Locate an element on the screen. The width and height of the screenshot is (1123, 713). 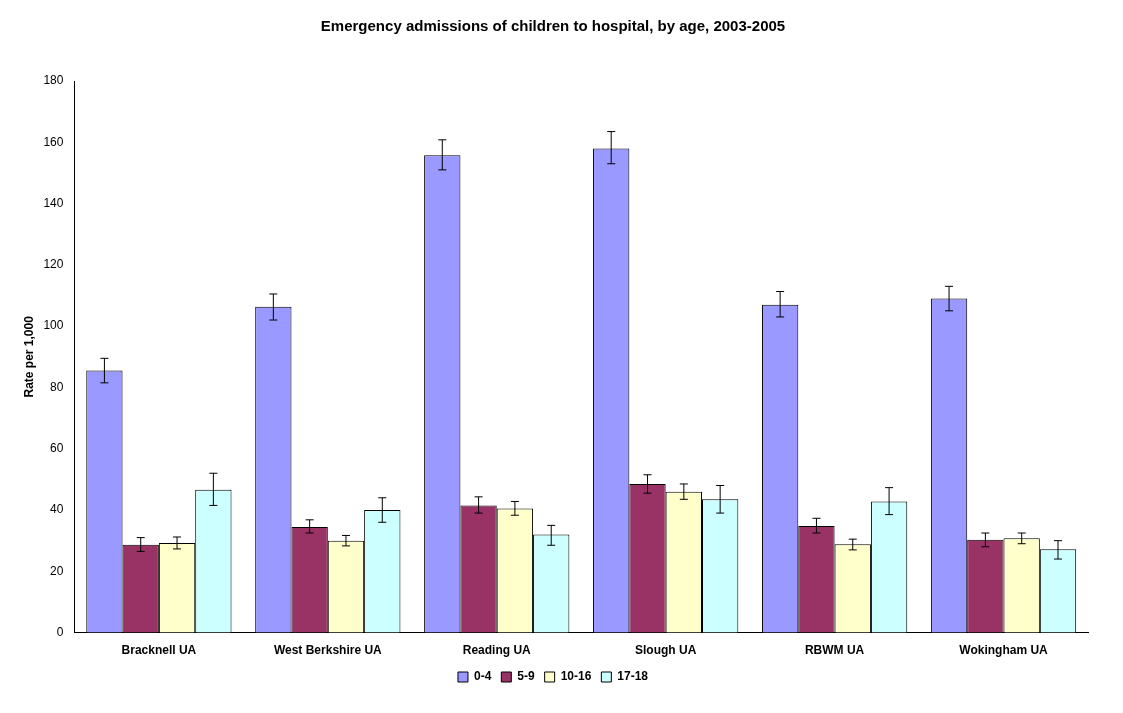
x-tick-label: Bracknell UA is located at coordinates (159, 650).